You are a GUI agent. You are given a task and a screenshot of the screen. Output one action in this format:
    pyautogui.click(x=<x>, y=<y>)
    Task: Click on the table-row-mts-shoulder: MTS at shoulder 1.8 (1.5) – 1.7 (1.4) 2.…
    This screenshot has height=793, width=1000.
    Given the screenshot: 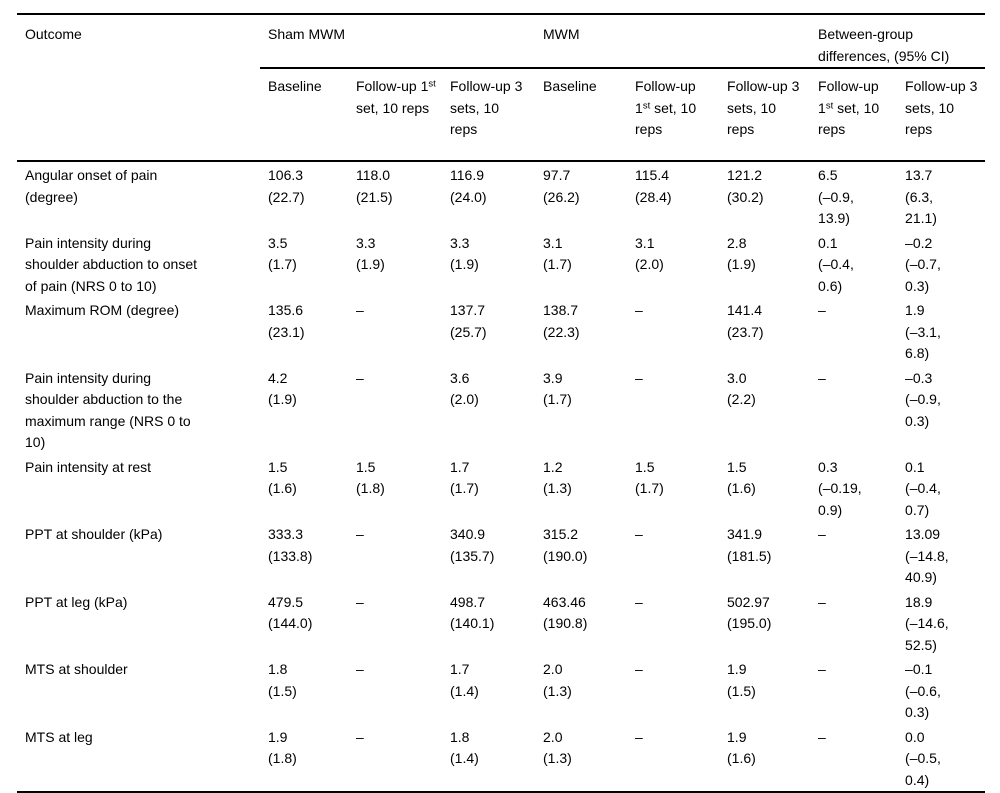 What is the action you would take?
    pyautogui.click(x=501, y=690)
    